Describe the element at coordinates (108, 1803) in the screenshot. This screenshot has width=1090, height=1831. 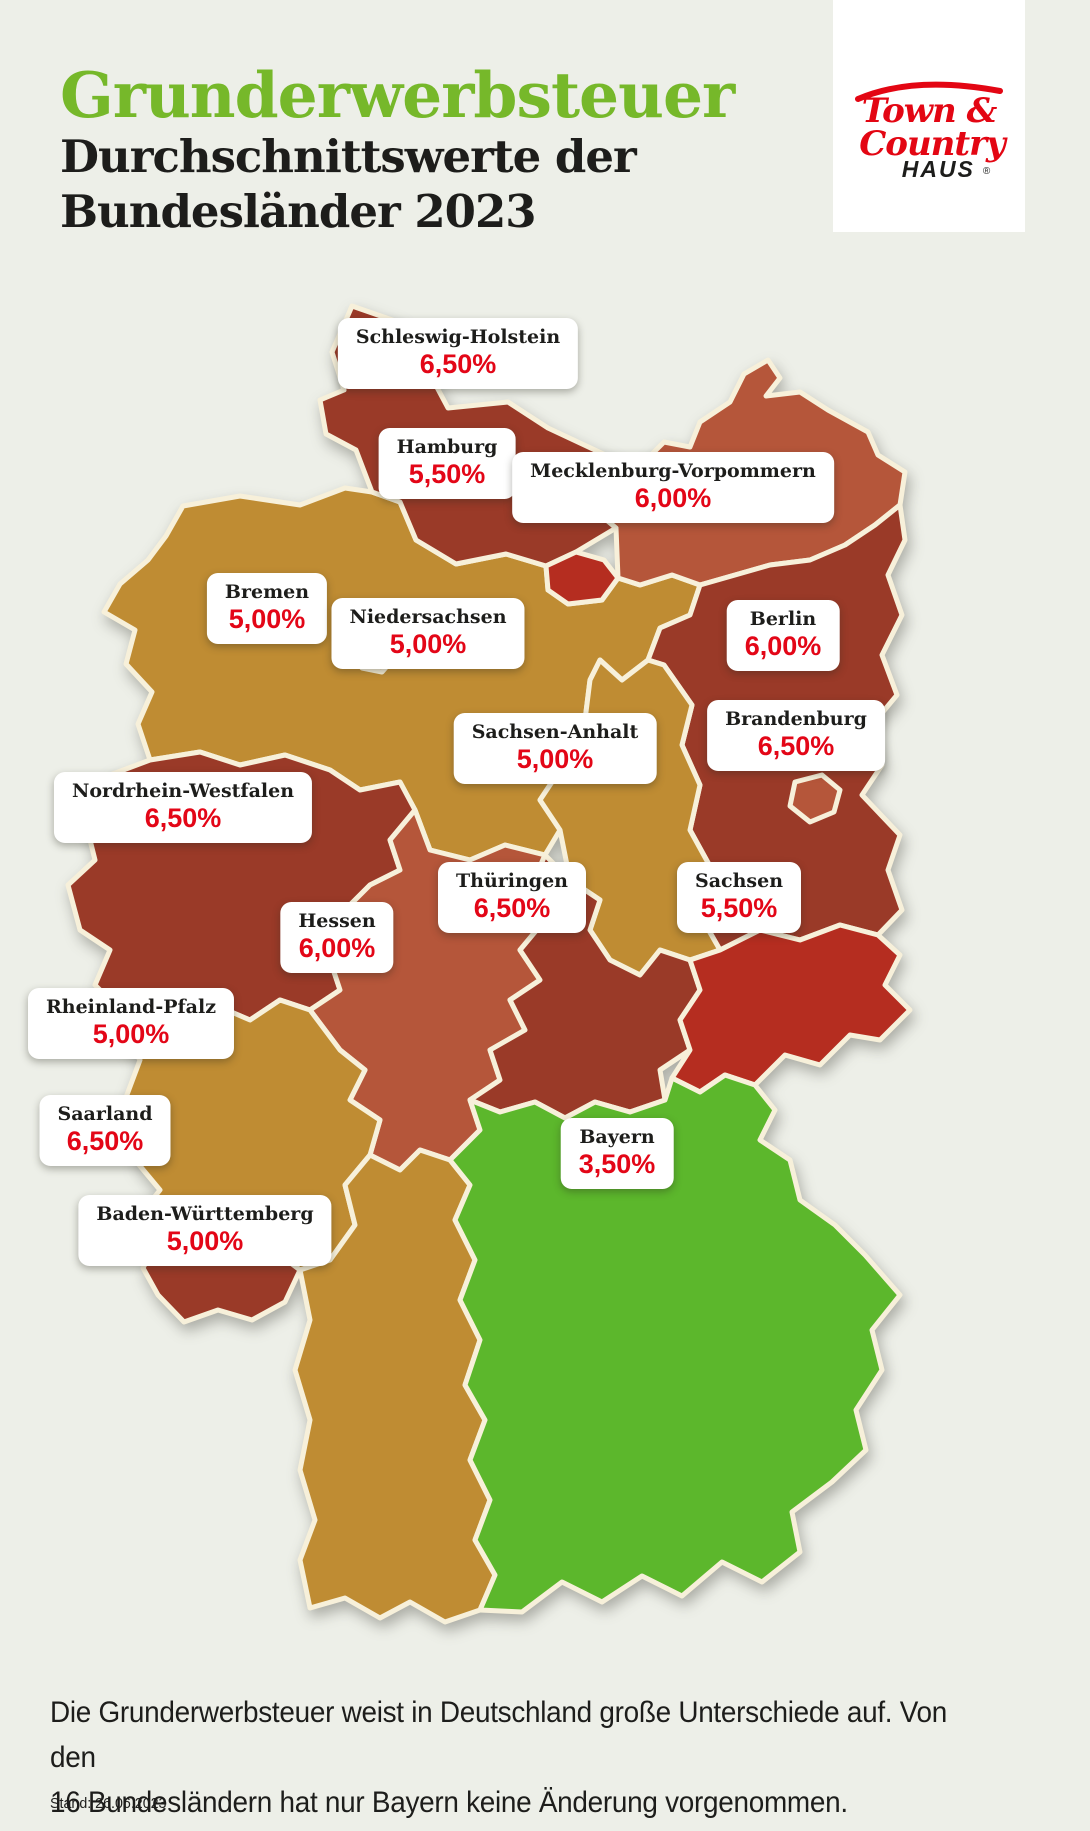
I see `data-status-date: Stand: 26.06.2023` at that location.